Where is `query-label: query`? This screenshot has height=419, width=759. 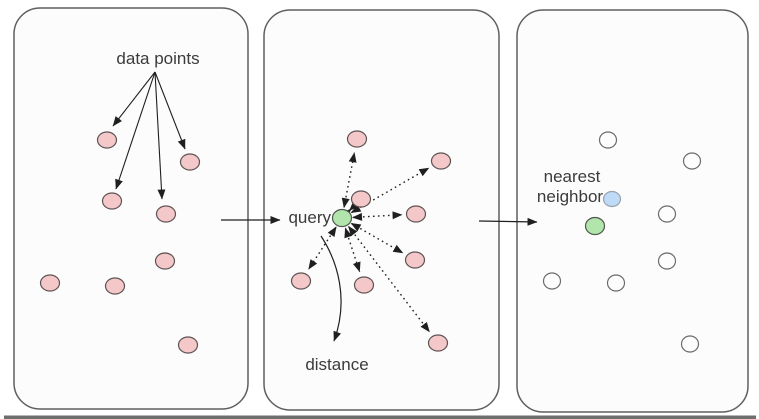
query-label: query is located at coordinates (309, 217).